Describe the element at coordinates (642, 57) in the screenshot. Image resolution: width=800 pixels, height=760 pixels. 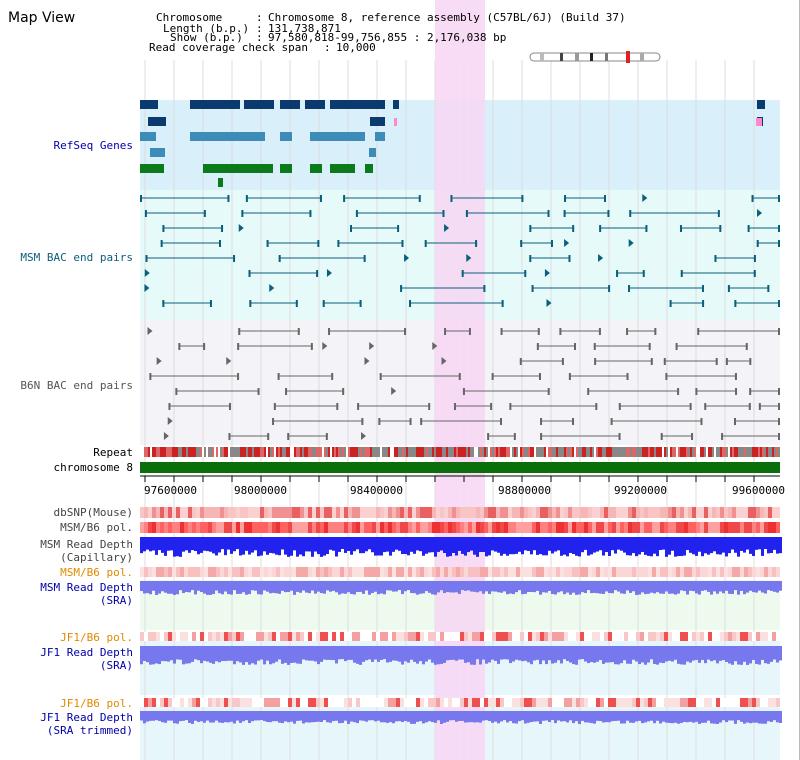
I see `ideogram-band` at that location.